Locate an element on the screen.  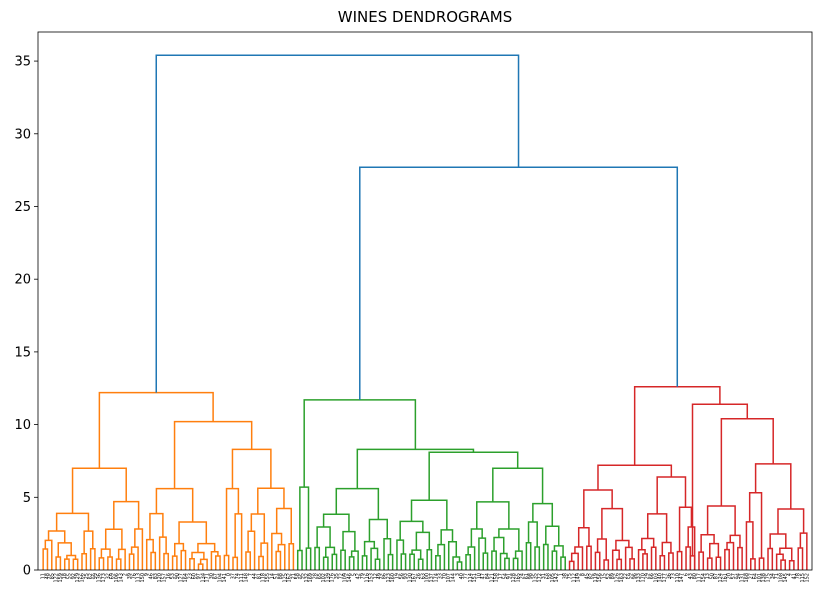
leaf-label: 21 is located at coordinates (294, 576).